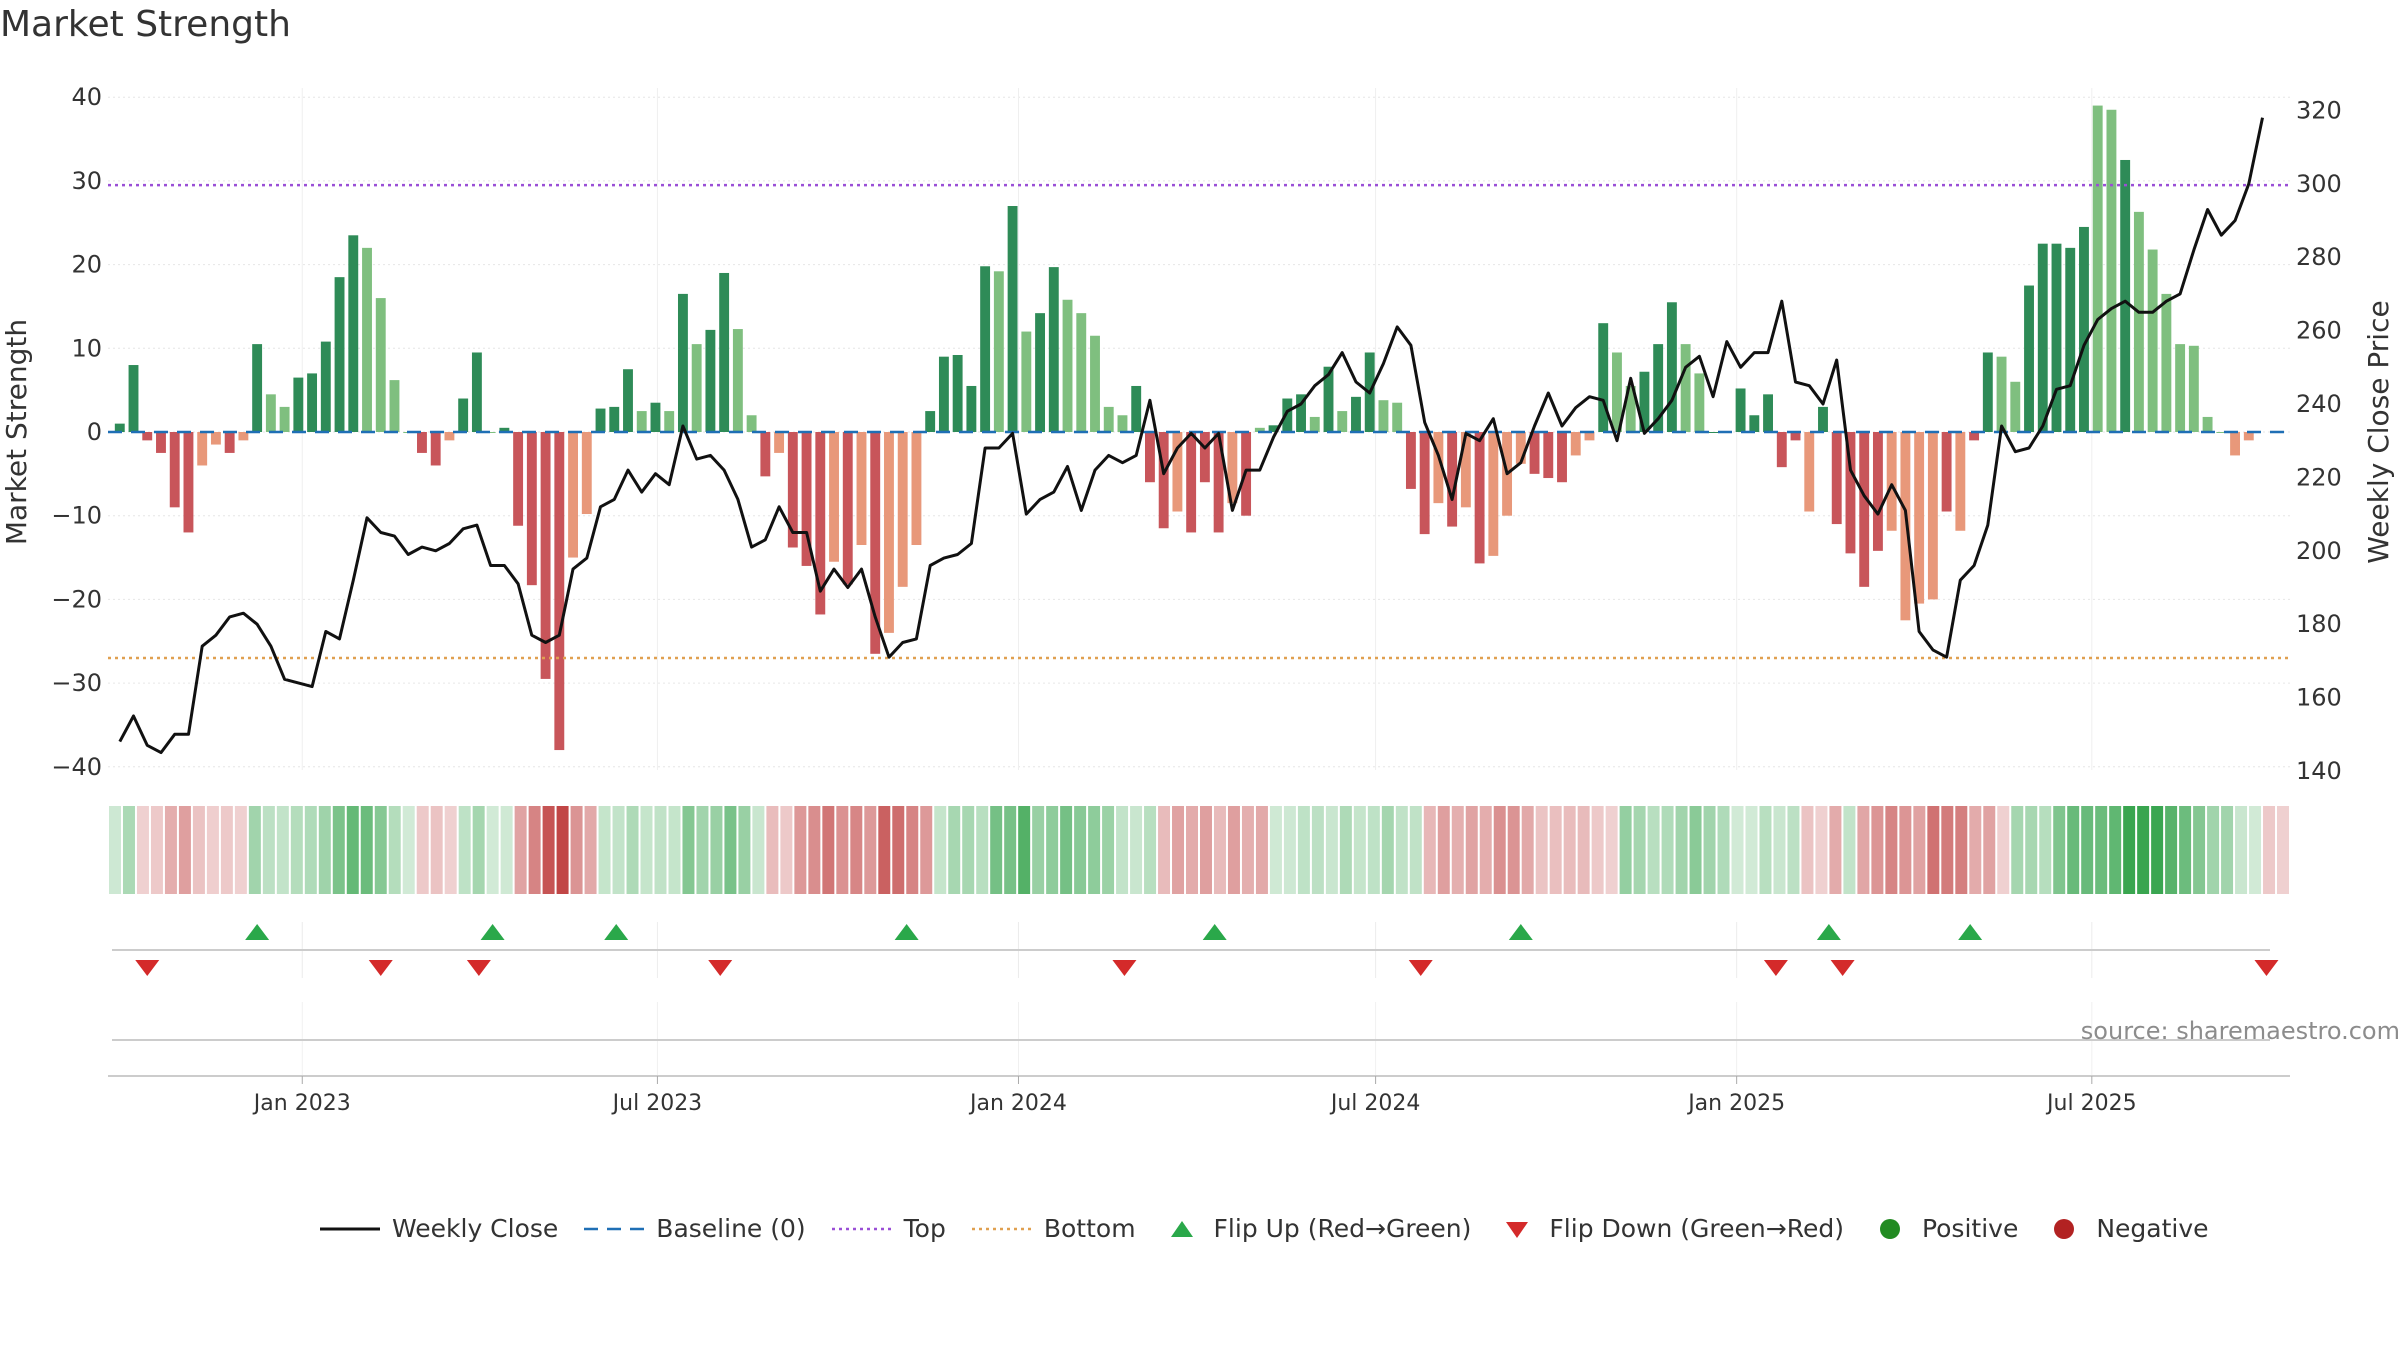 The height and width of the screenshot is (1354, 2400). Describe the element at coordinates (439, 1228) in the screenshot. I see `legend-weekly-close: Weekly Close` at that location.